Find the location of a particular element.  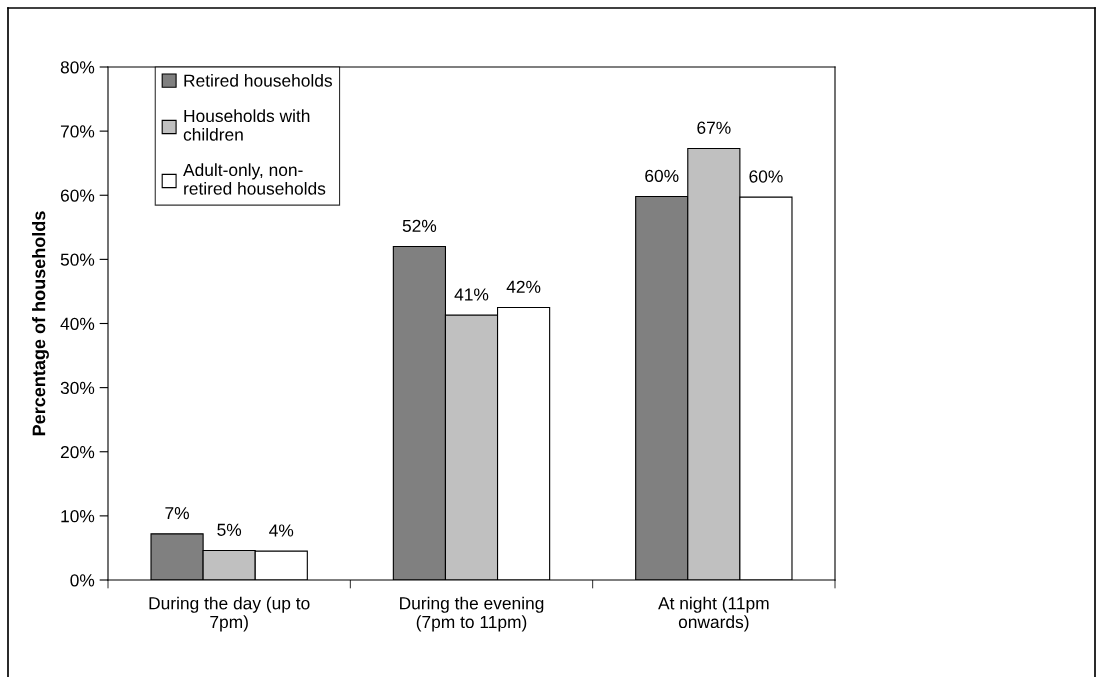

data-label: 52% is located at coordinates (419, 226).